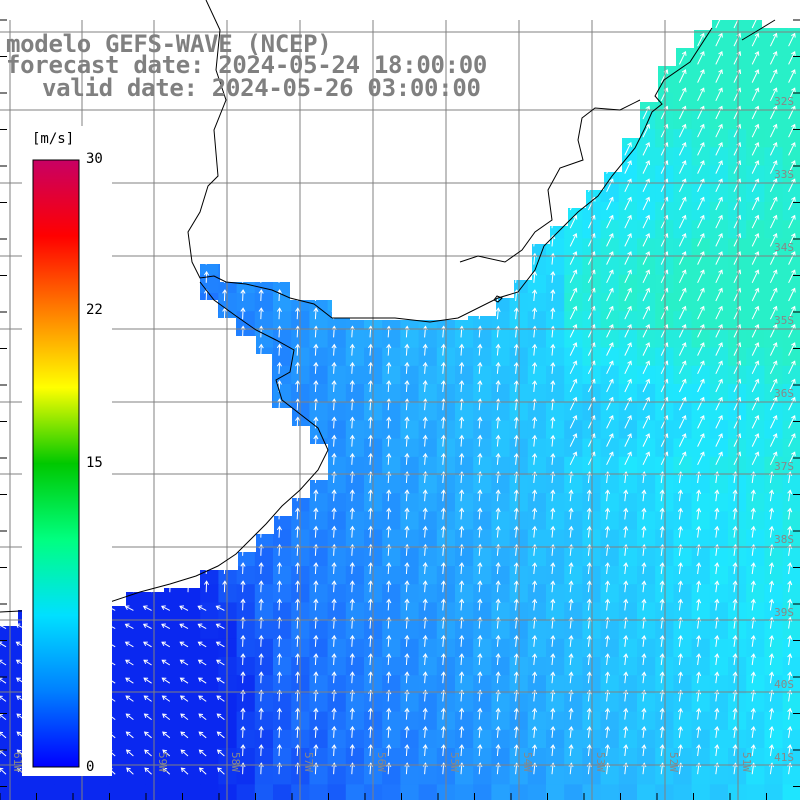 The image size is (800, 800). I want to click on lat-label: 38S, so click(784, 539).